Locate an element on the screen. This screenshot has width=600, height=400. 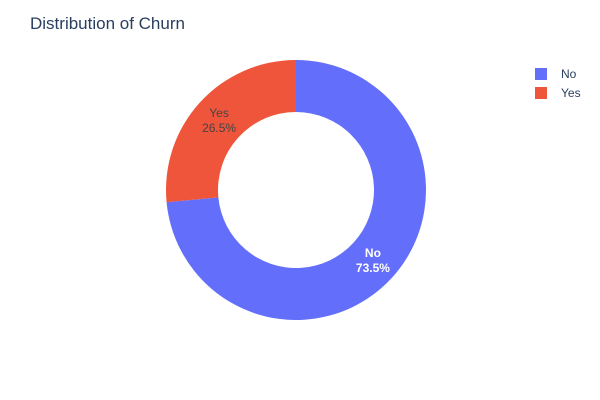
slice-label-percent: 26.5% is located at coordinates (219, 128).